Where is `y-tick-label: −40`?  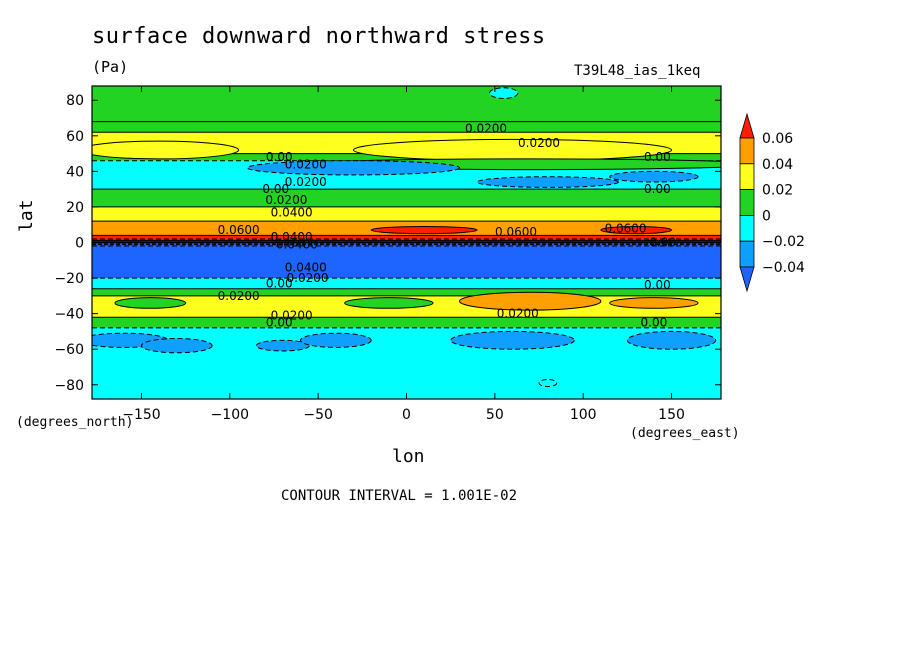
y-tick-label: −40 is located at coordinates (69, 315).